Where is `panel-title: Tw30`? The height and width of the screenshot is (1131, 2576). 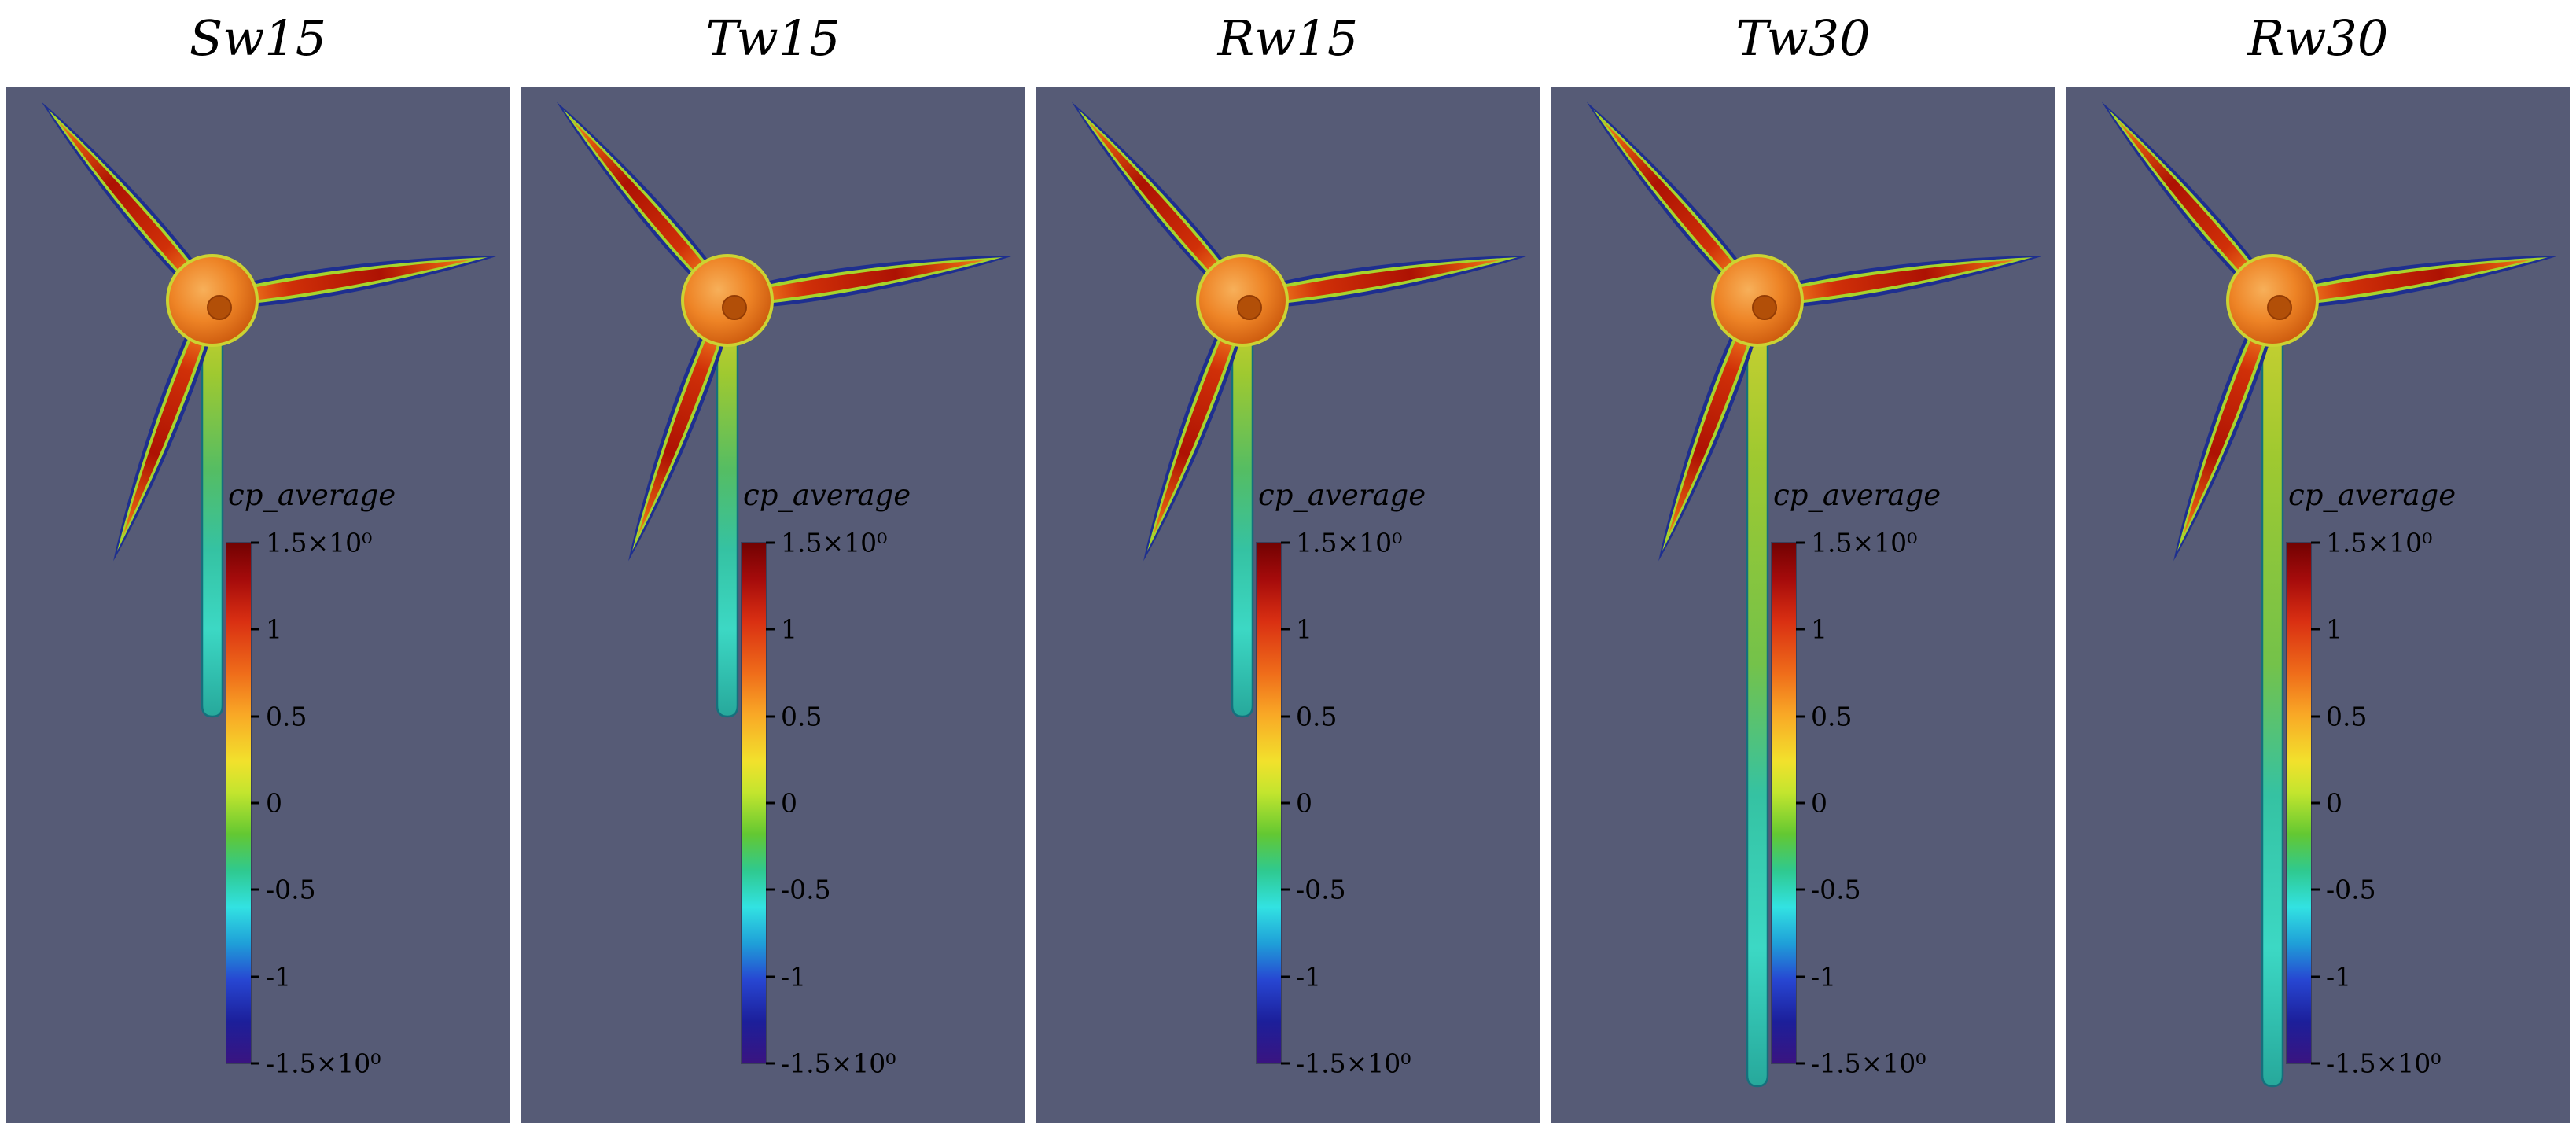 panel-title: Tw30 is located at coordinates (1803, 38).